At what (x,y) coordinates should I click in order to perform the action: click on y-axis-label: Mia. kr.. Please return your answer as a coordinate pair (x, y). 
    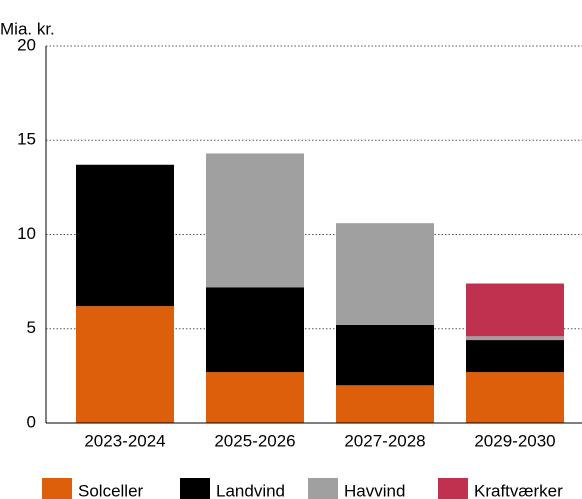
    Looking at the image, I should click on (27, 28).